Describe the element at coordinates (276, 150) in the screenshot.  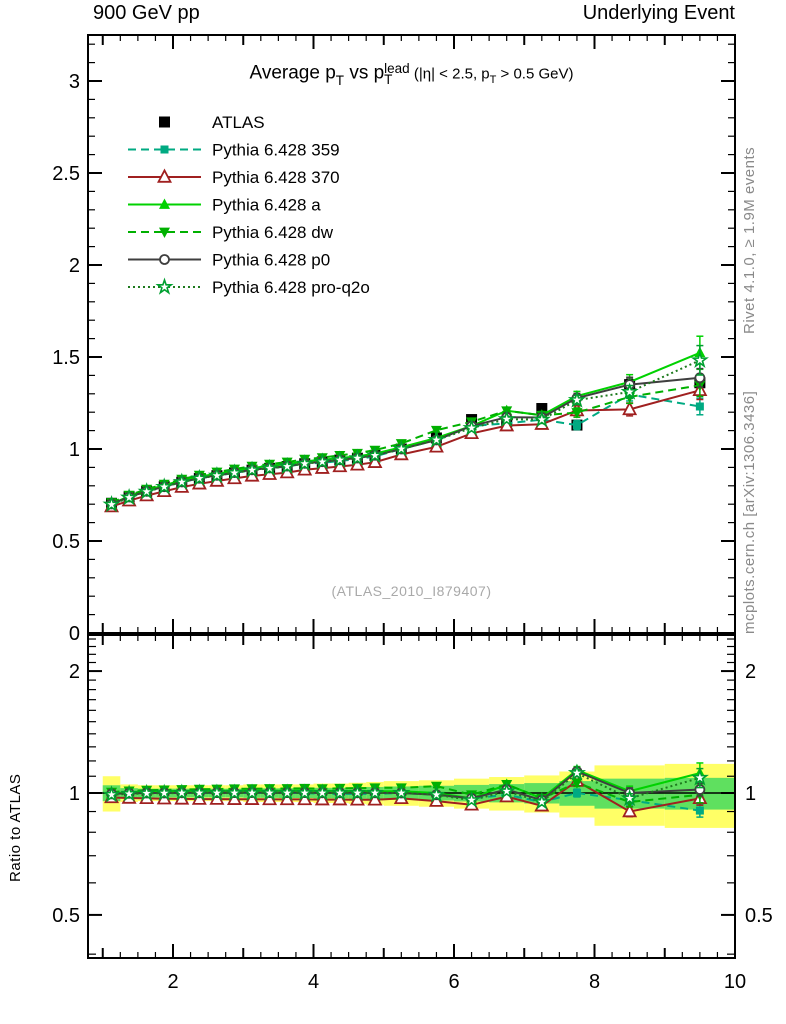
I see `legend-label: Pythia 6.428 359` at that location.